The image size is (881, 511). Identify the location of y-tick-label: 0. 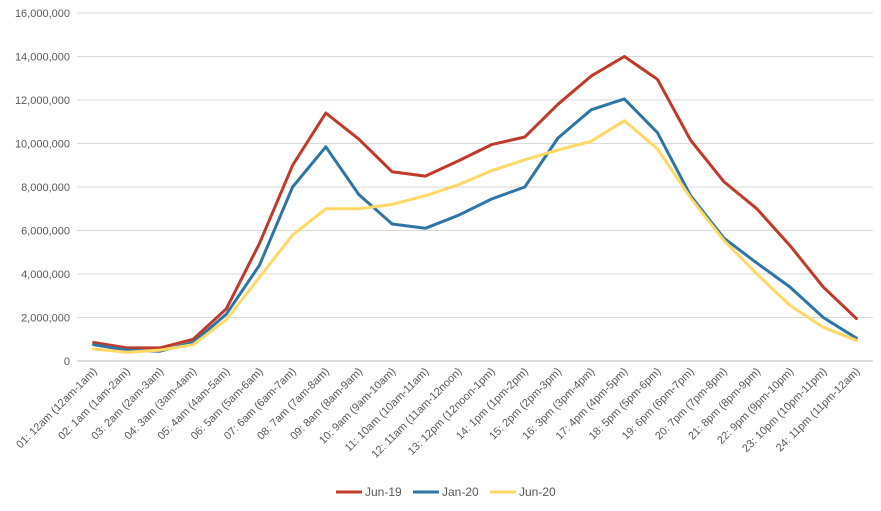
(67, 362).